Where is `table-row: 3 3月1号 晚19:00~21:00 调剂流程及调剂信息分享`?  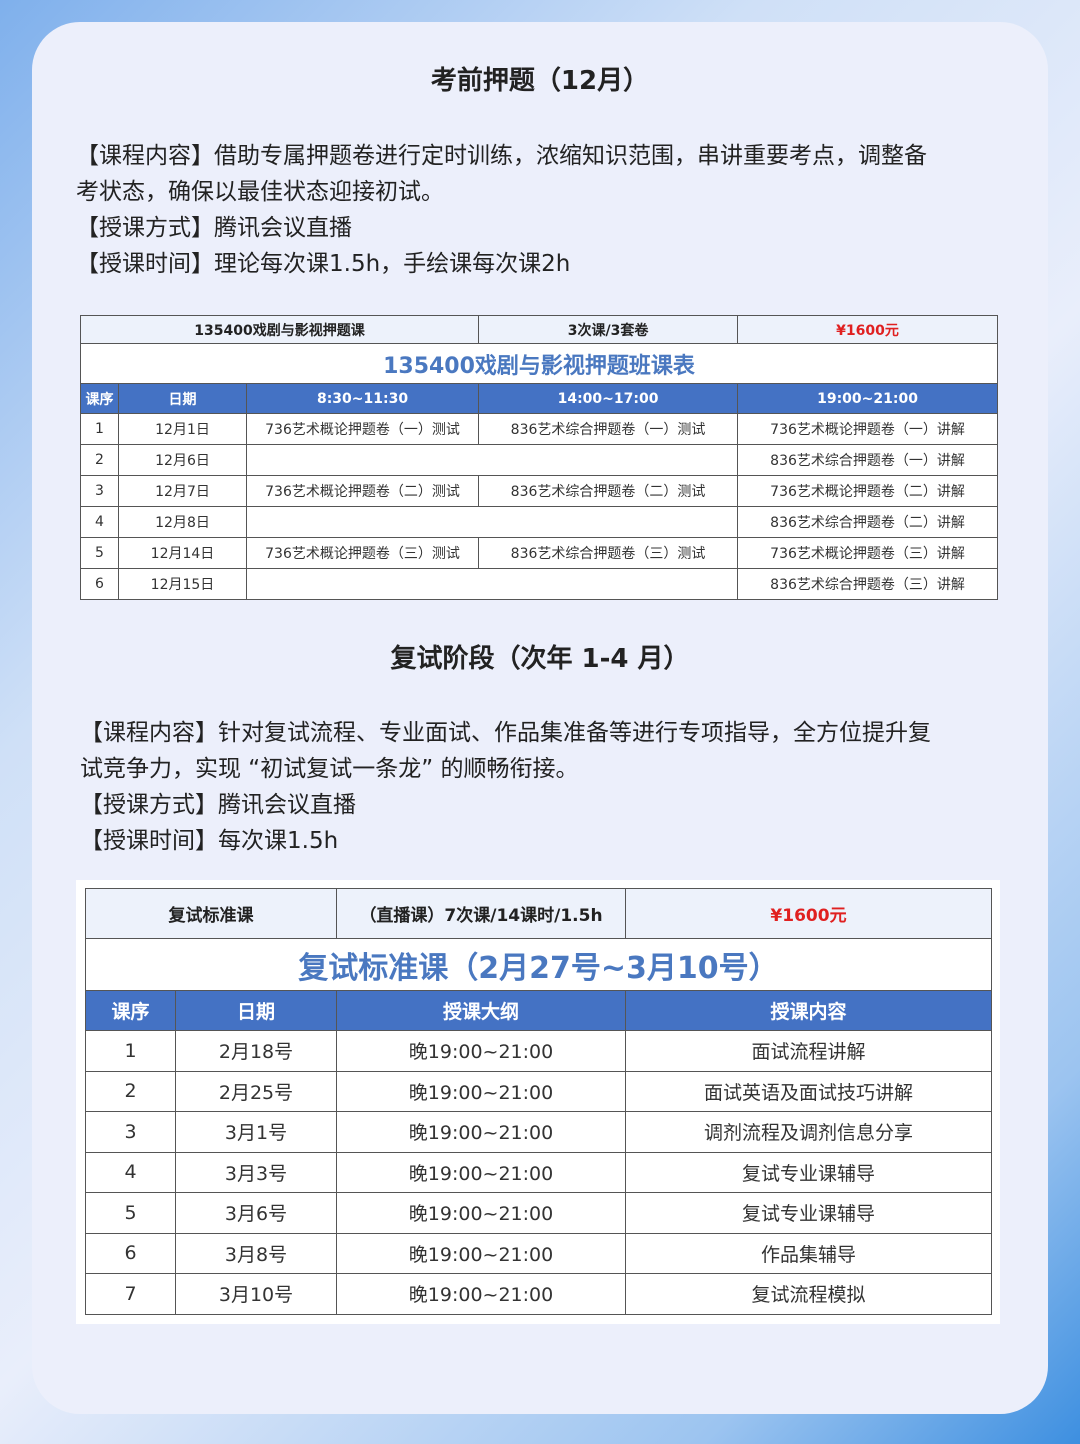
table-row: 3 3月1号 晚19:00~21:00 调剂流程及调剂信息分享 is located at coordinates (538, 1132).